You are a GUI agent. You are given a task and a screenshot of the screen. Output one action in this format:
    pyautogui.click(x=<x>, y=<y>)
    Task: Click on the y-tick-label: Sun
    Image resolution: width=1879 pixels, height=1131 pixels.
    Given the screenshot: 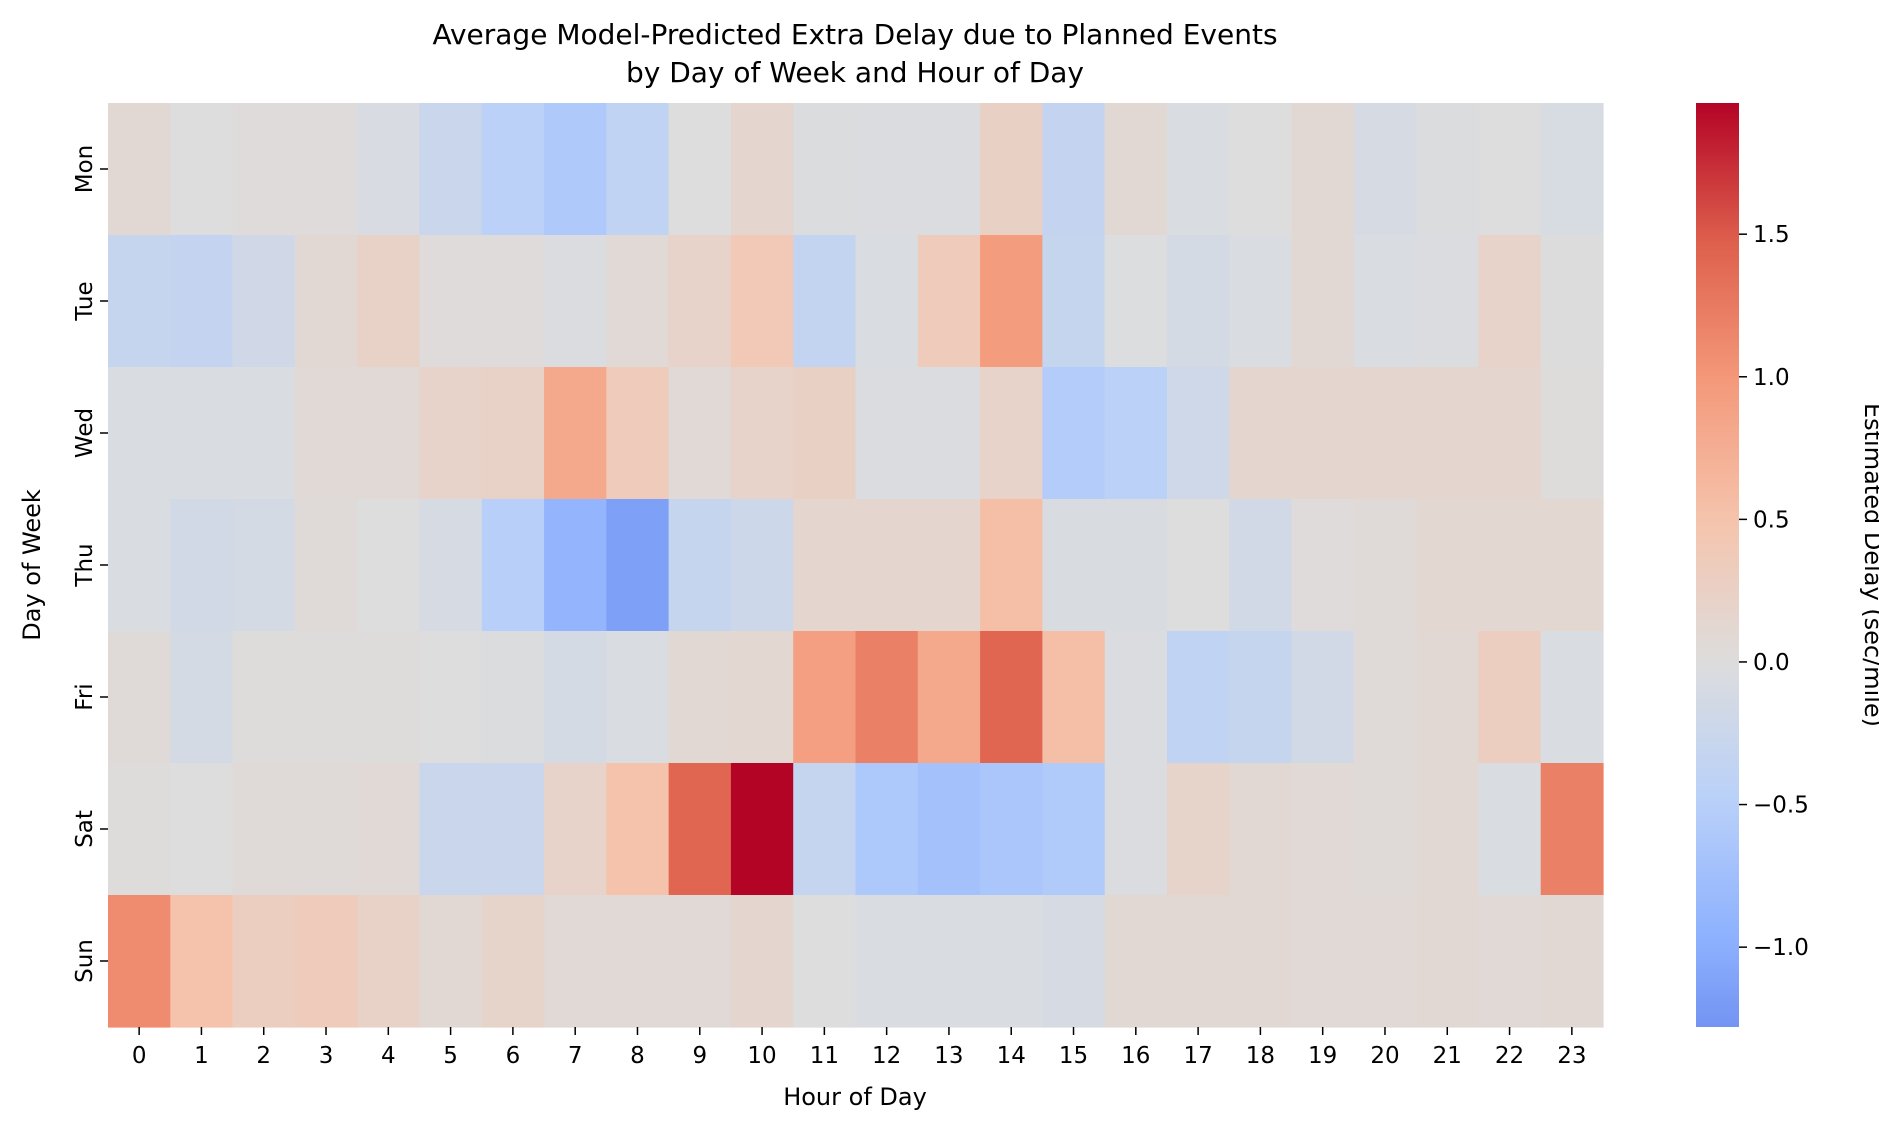 What is the action you would take?
    pyautogui.click(x=85, y=961)
    